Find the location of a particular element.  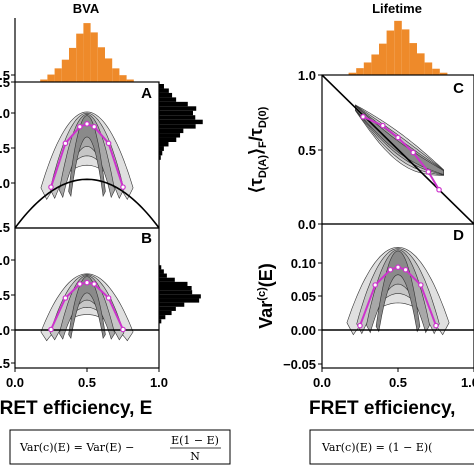

panel-c-static-line is located at coordinates (398, 149).